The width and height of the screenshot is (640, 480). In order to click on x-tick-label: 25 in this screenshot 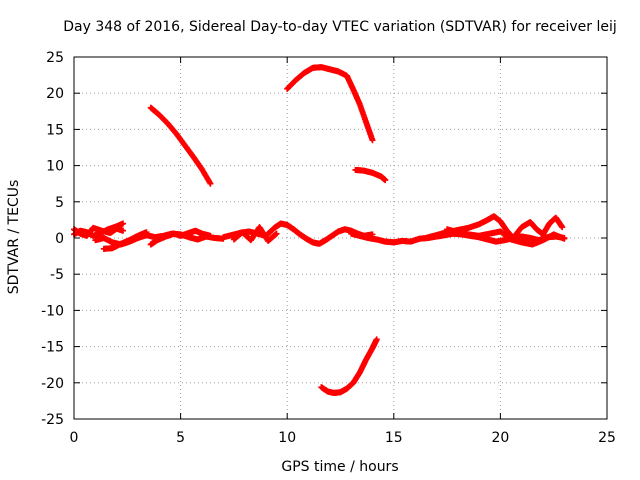, I will do `click(607, 438)`.